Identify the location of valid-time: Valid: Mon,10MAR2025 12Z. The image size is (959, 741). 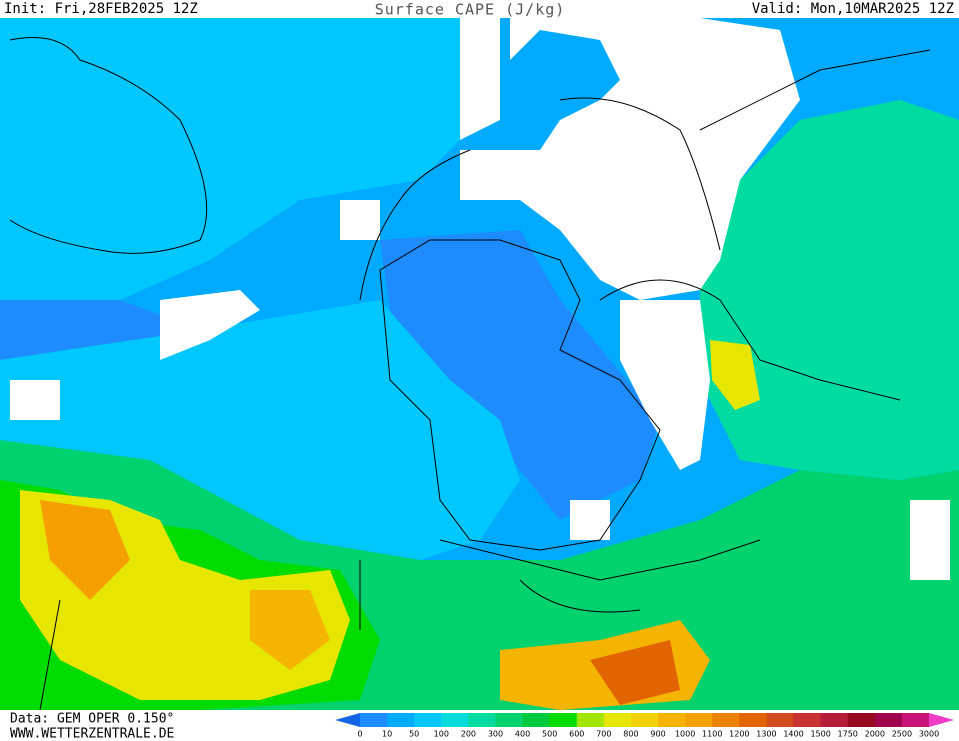
(853, 9).